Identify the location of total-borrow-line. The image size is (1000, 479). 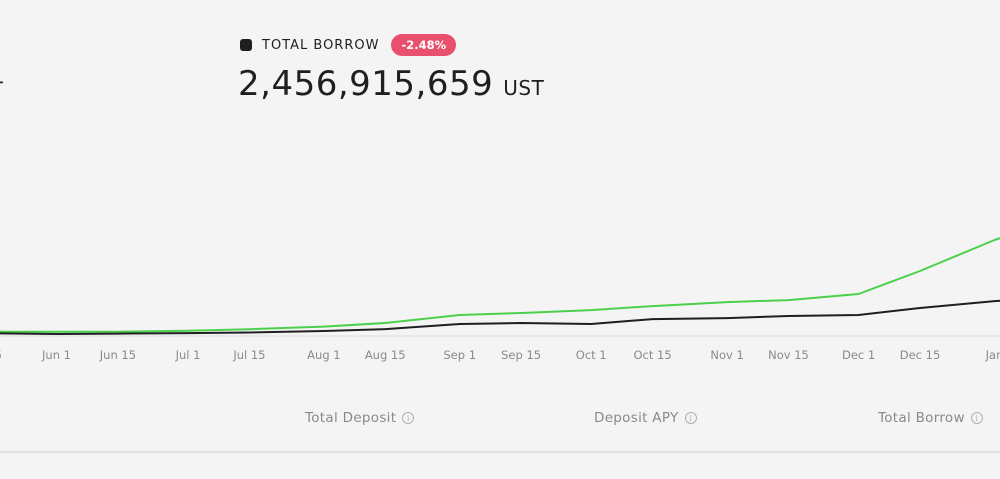
(500, 317).